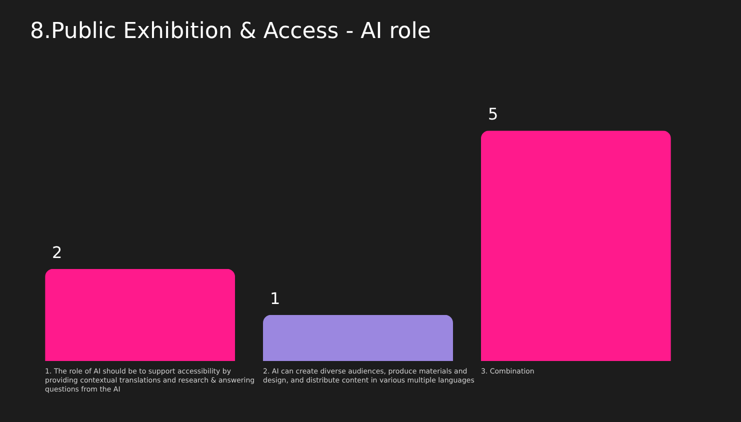  I want to click on data-label: 1, so click(275, 298).